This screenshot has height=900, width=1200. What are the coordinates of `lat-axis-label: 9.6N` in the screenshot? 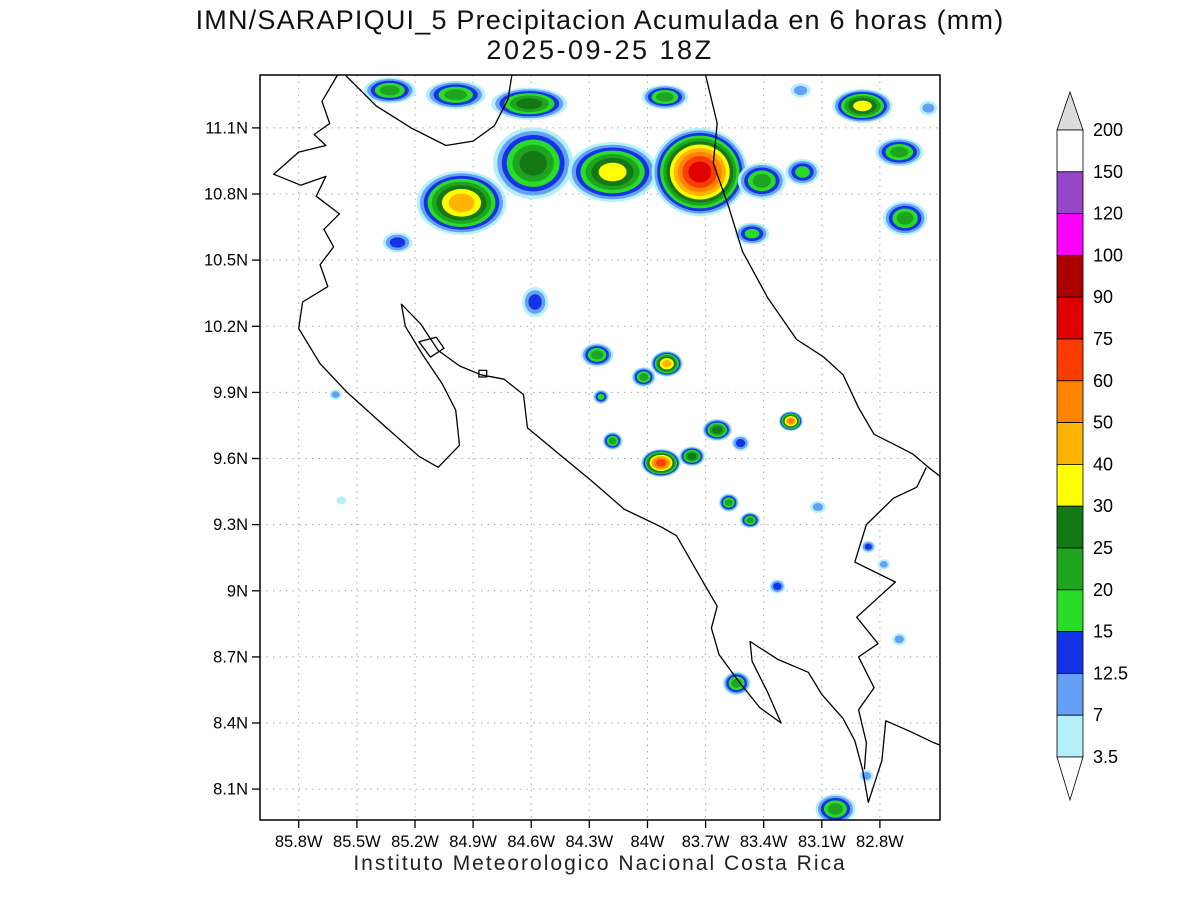 It's located at (230, 459).